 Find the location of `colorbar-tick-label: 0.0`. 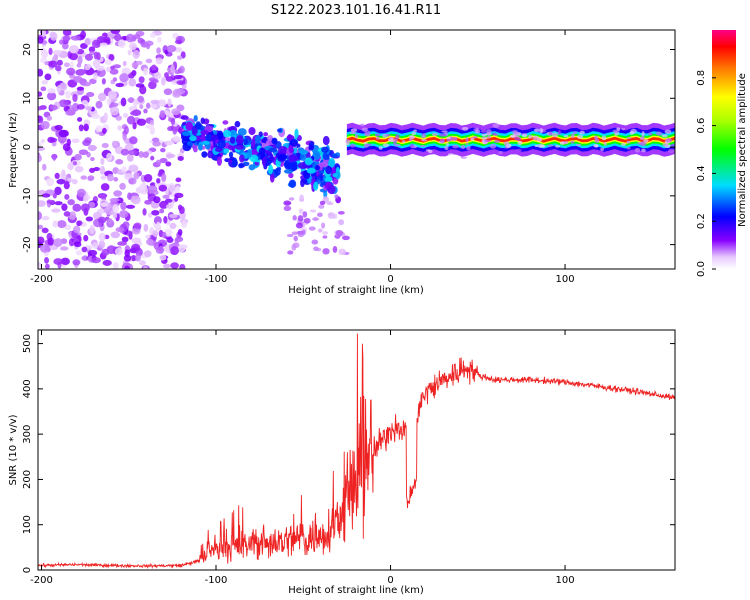

colorbar-tick-label: 0.0 is located at coordinates (701, 269).